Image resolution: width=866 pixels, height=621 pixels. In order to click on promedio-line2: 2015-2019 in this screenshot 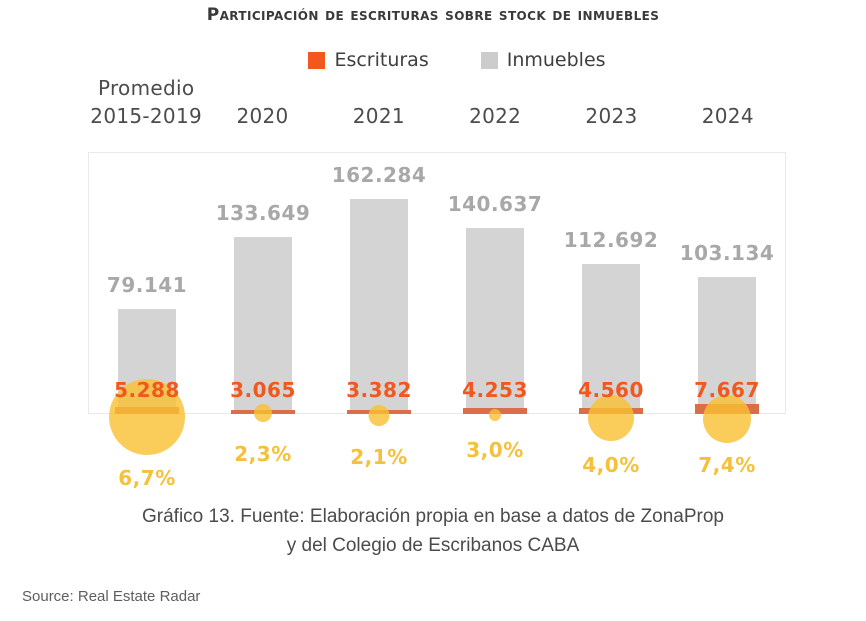, I will do `click(146, 116)`.